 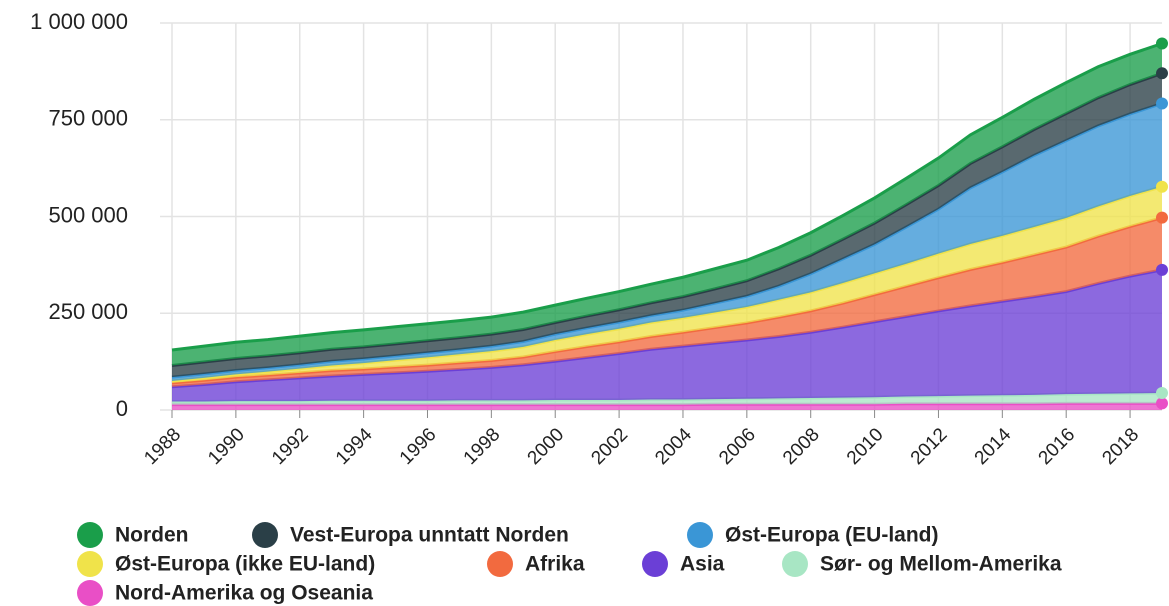 What do you see at coordinates (609, 446) in the screenshot?
I see `x-tick-label: 2002` at bounding box center [609, 446].